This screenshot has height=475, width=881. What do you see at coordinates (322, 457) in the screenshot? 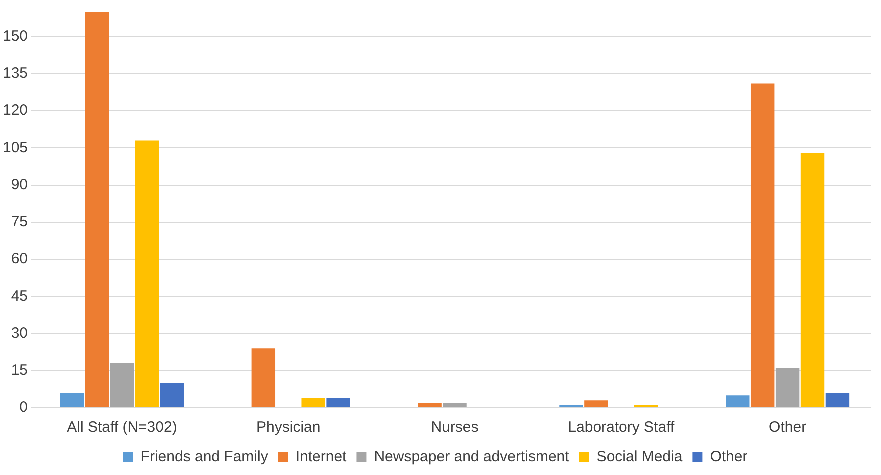
I see `legend-label: Internet` at bounding box center [322, 457].